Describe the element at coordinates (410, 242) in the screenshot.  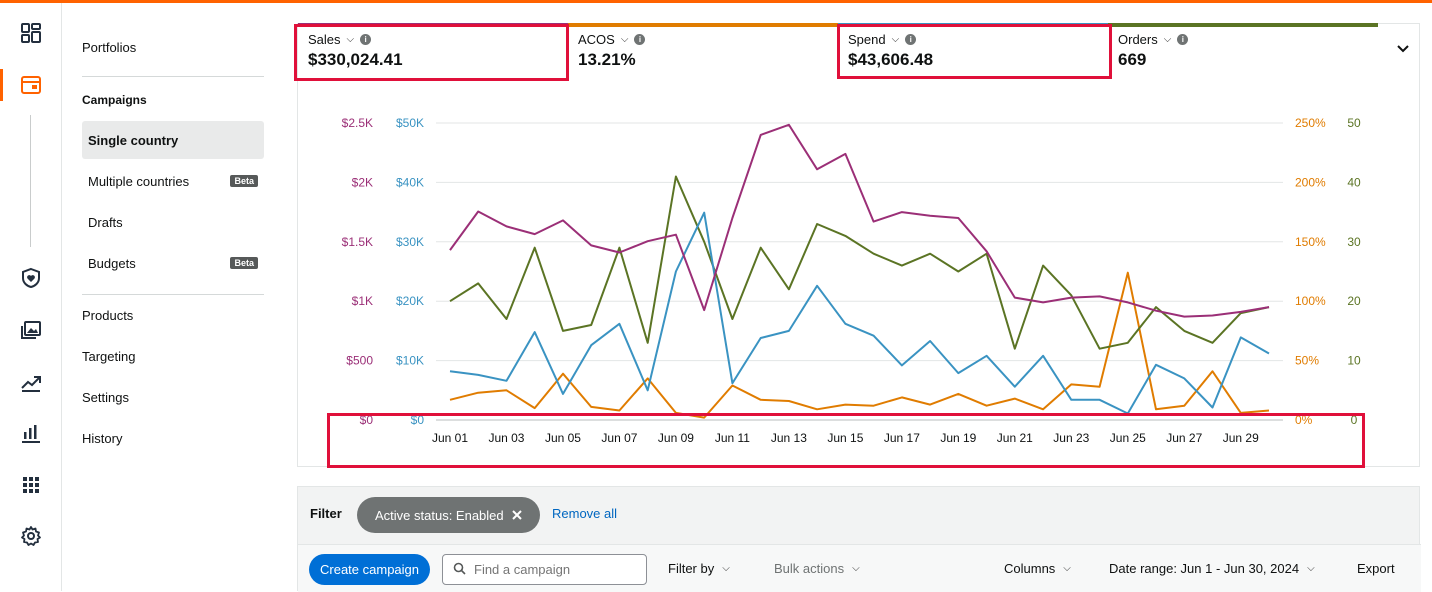
I see `spend-axis-tick: $30K` at that location.